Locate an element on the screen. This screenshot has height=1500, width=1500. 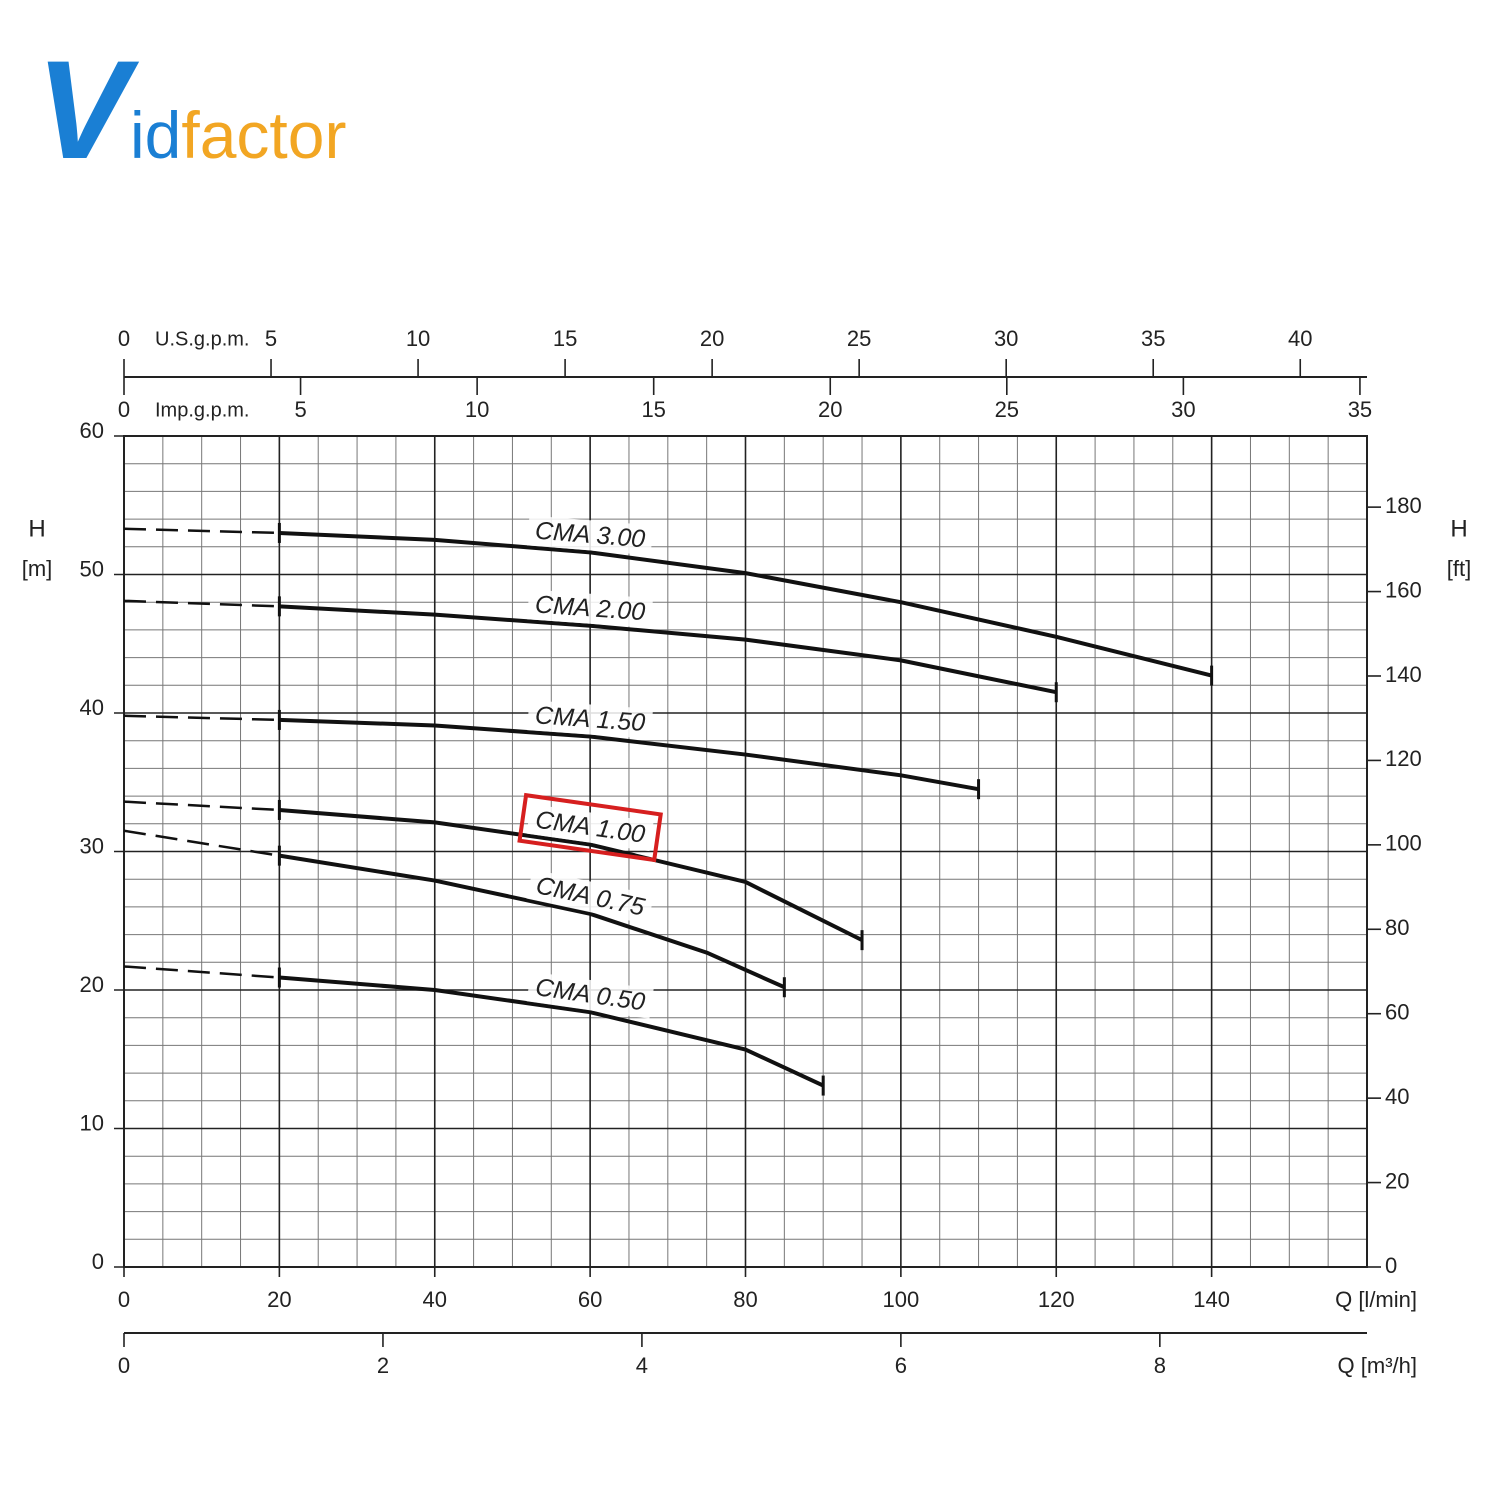
y2-tick-label: 120 is located at coordinates (1403, 758).